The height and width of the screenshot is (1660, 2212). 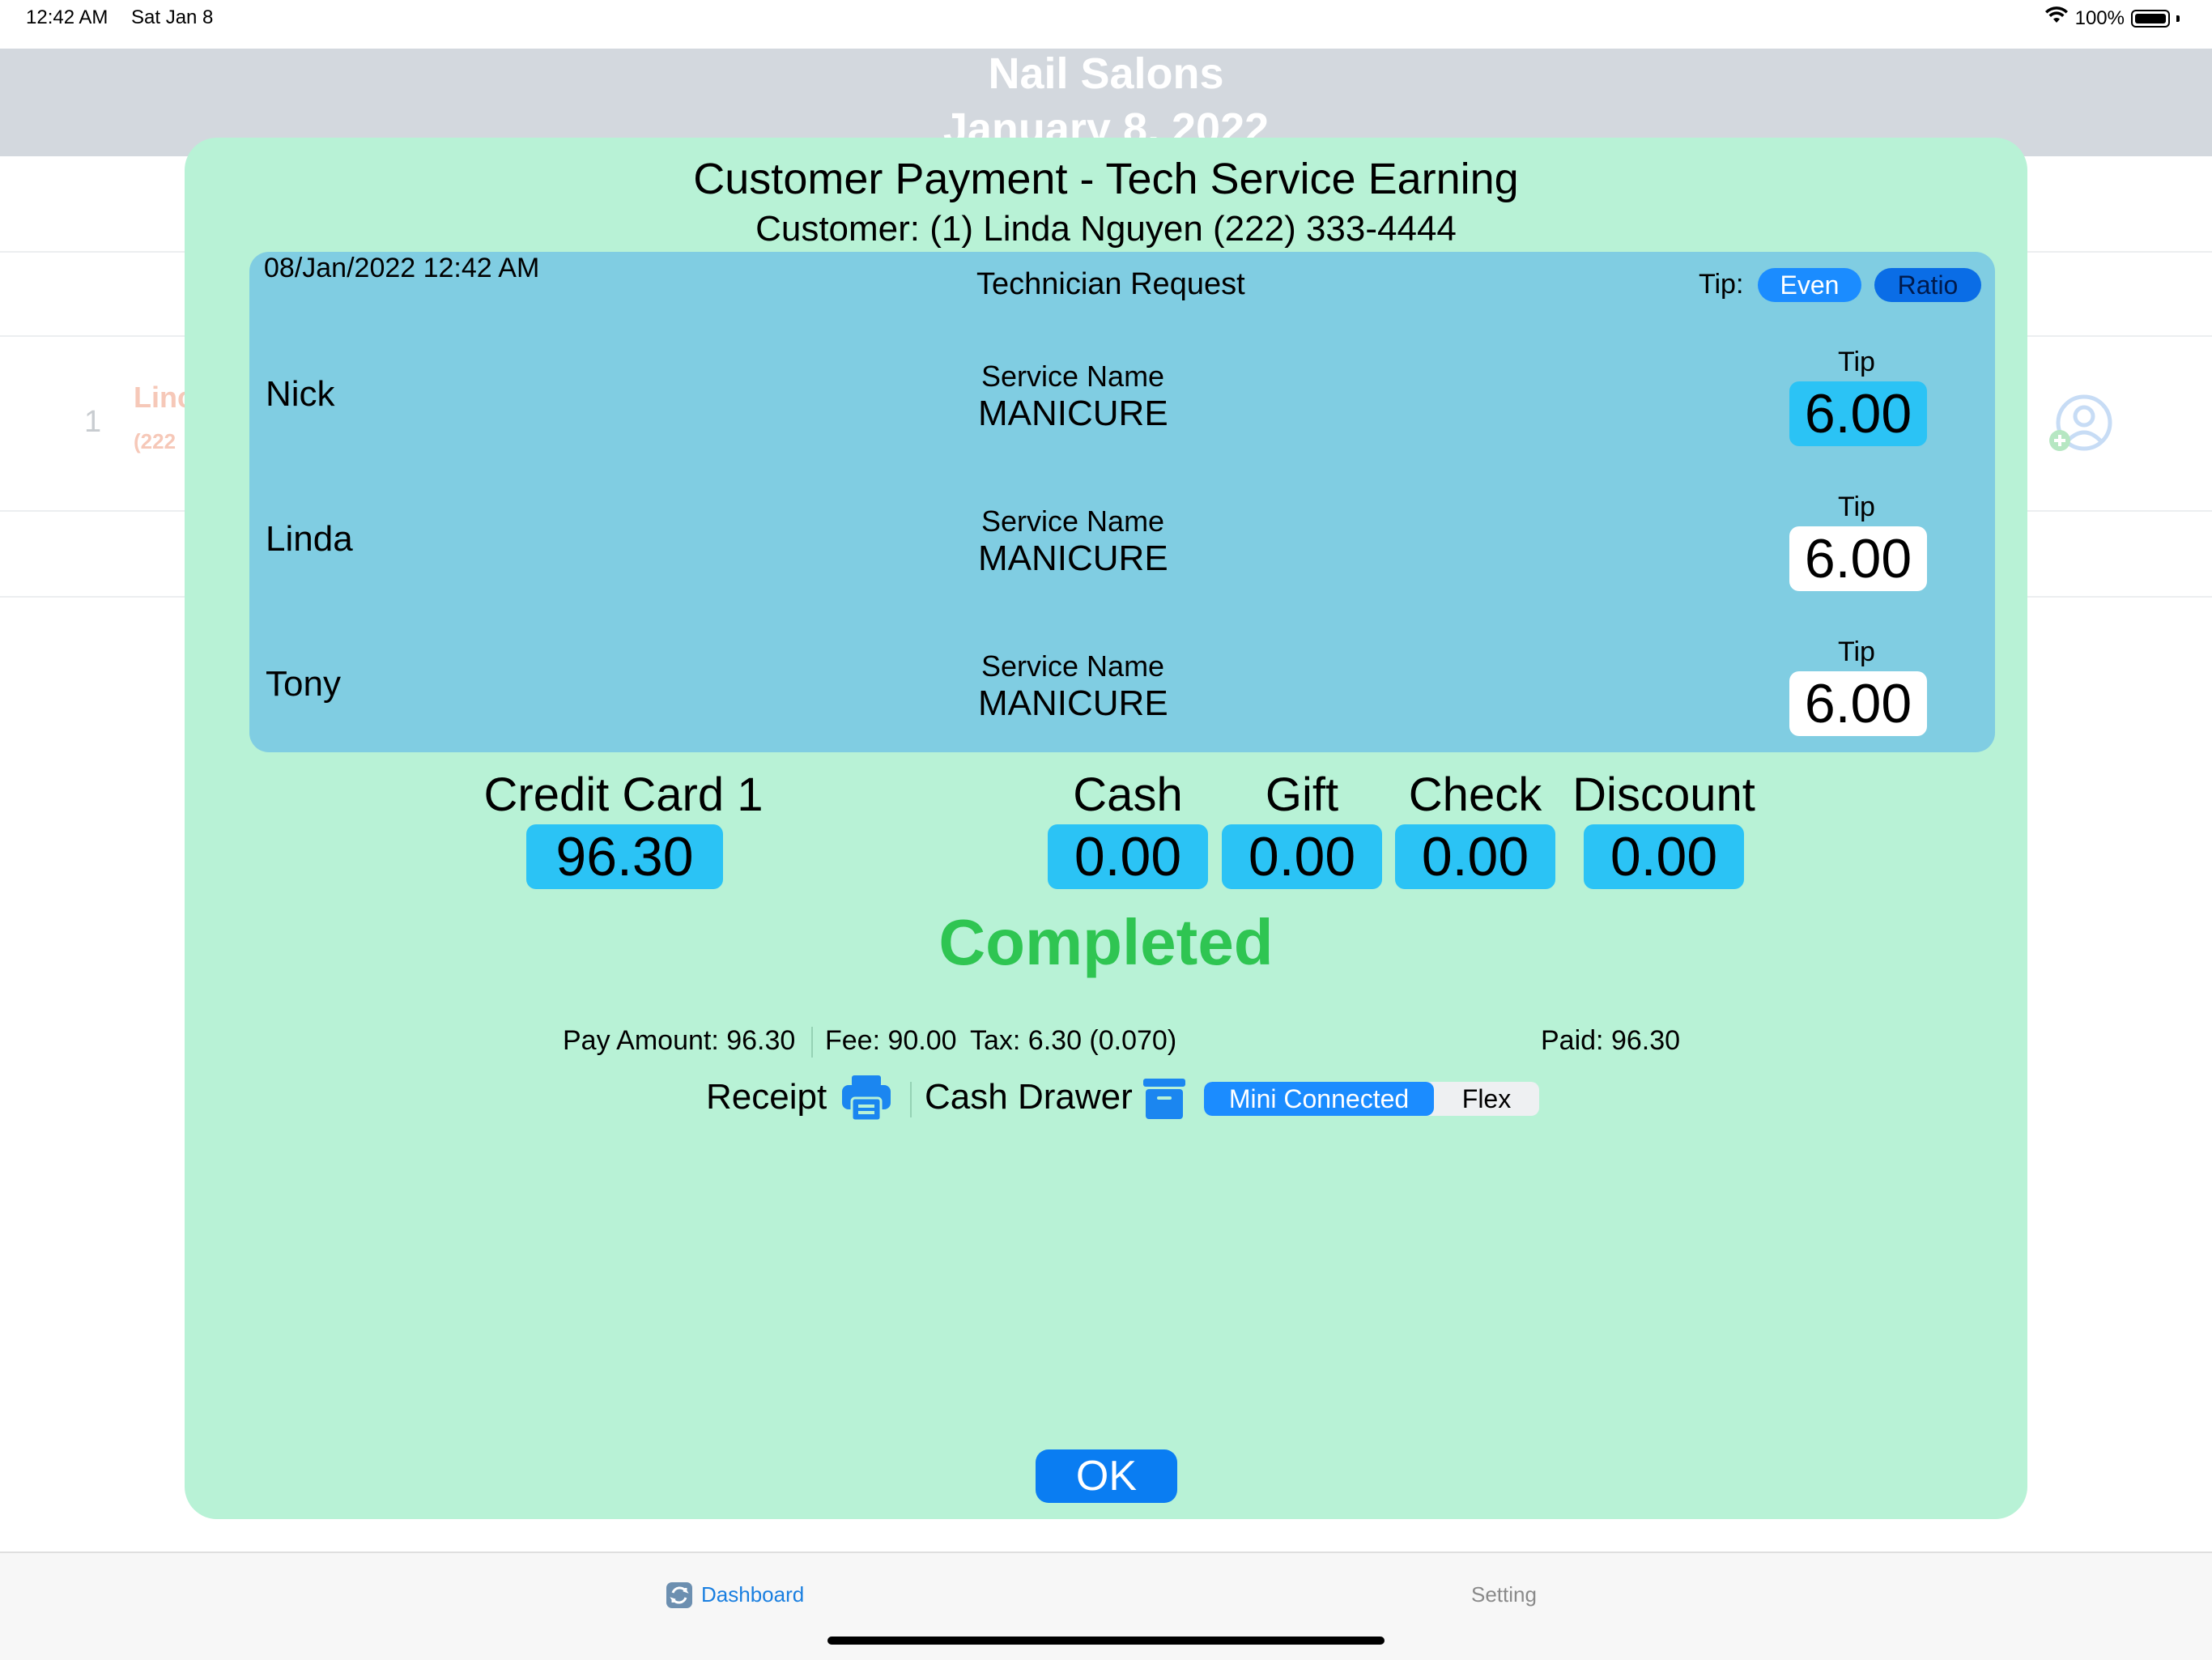 I want to click on gift-input: 0.00, so click(x=1302, y=856).